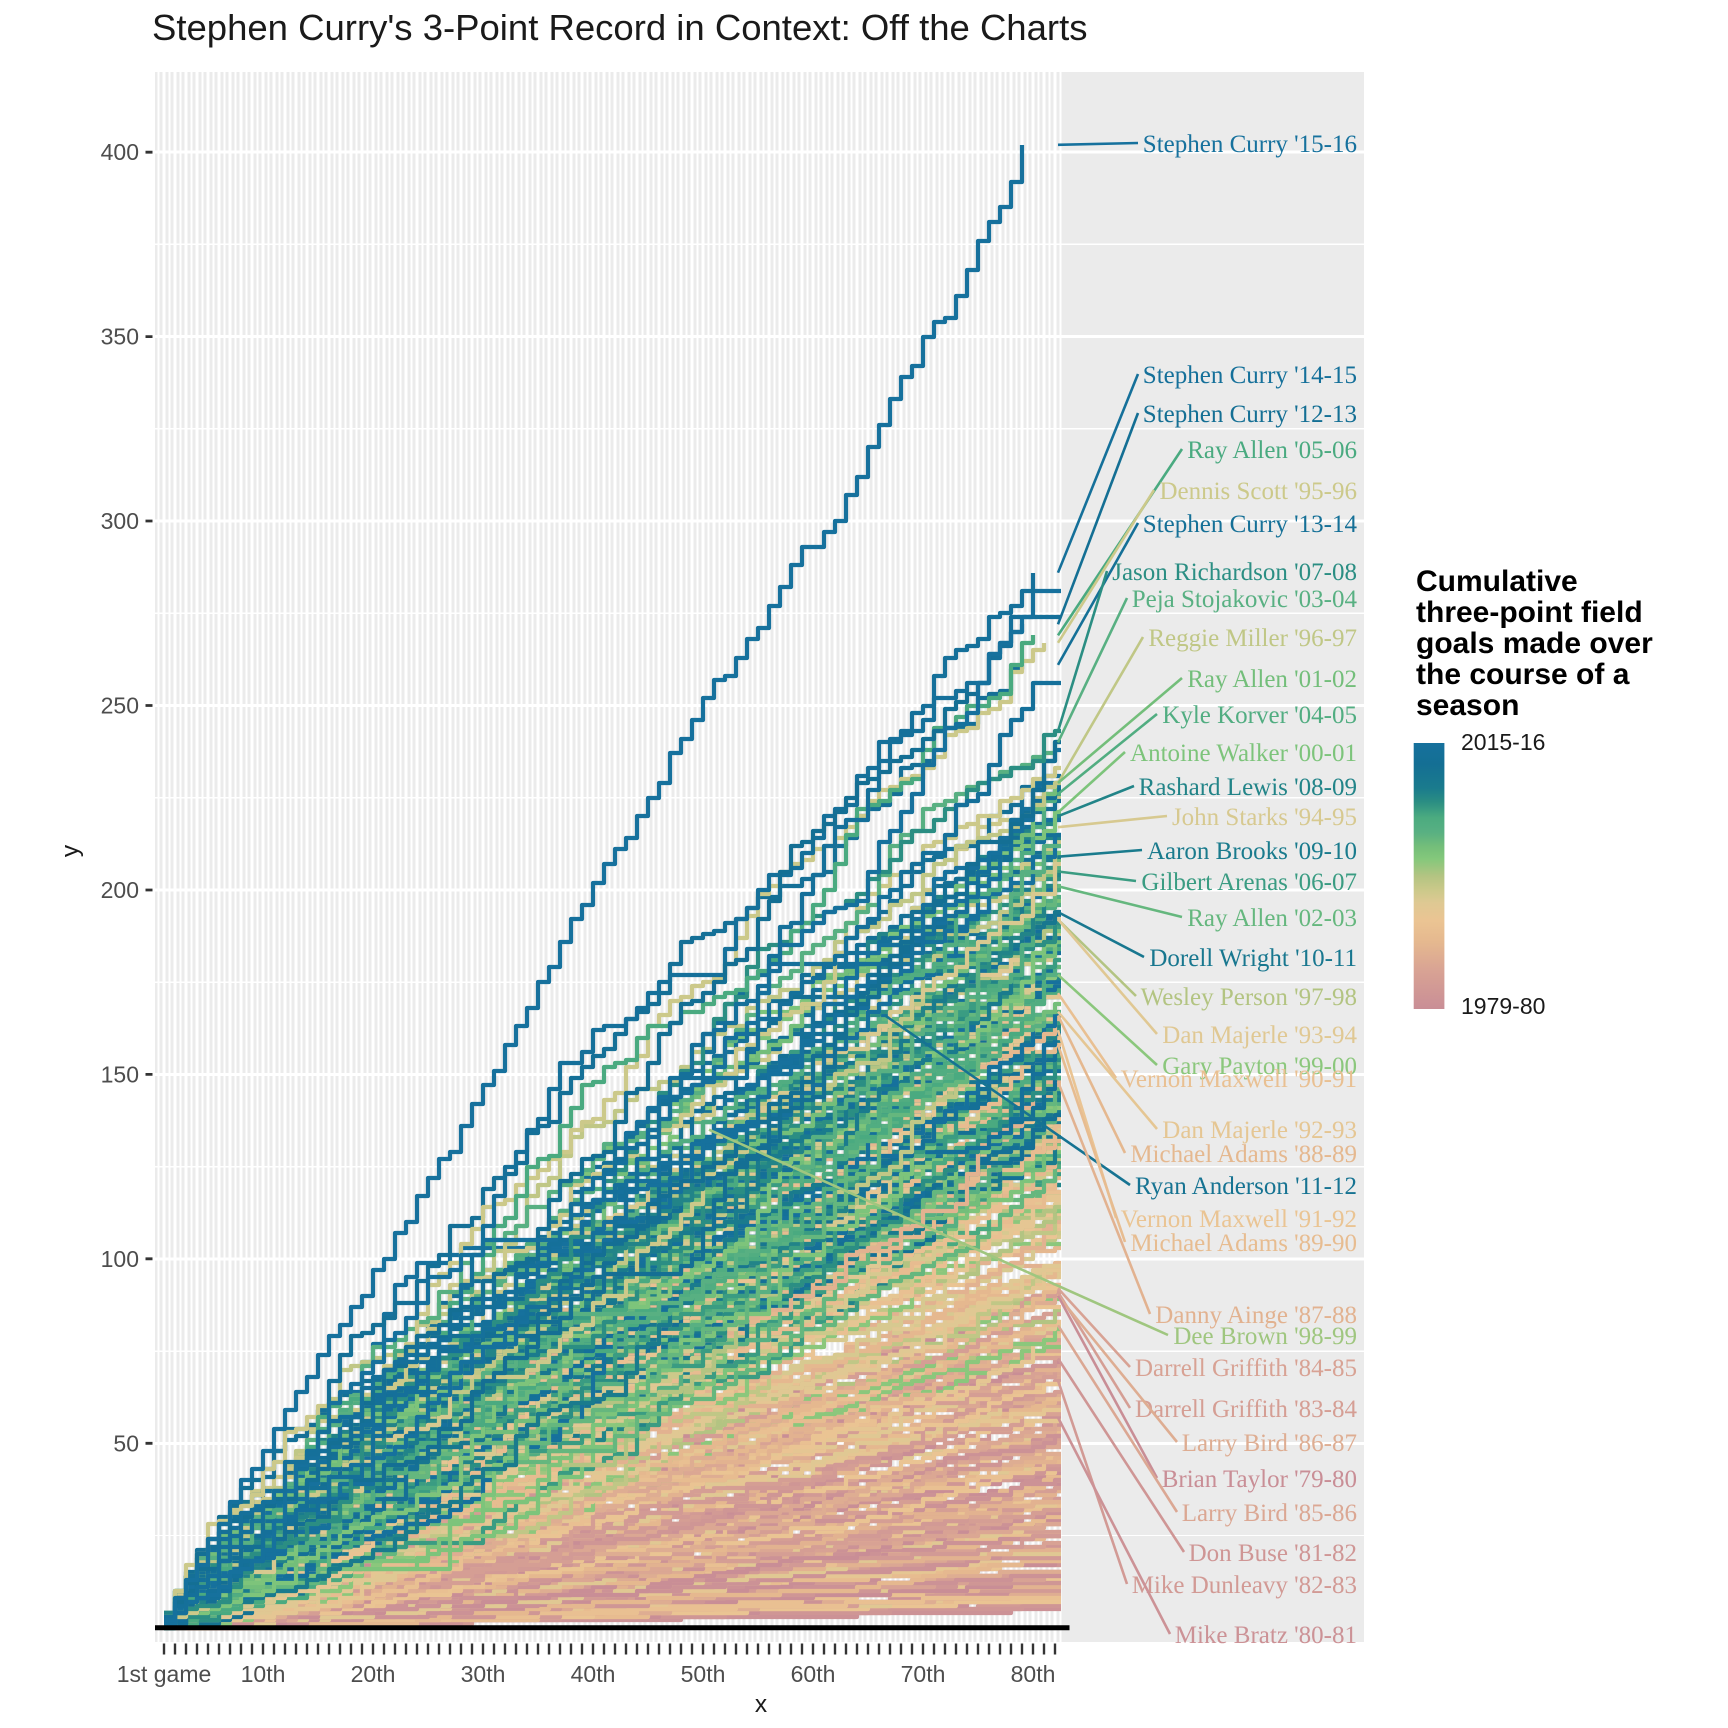  I want to click on svg-text: Stephen Curry '14-15, so click(1250, 375).